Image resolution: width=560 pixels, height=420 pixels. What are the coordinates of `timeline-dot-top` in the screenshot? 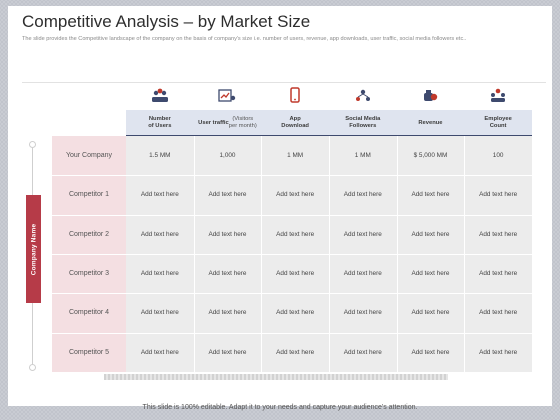 It's located at (32, 144).